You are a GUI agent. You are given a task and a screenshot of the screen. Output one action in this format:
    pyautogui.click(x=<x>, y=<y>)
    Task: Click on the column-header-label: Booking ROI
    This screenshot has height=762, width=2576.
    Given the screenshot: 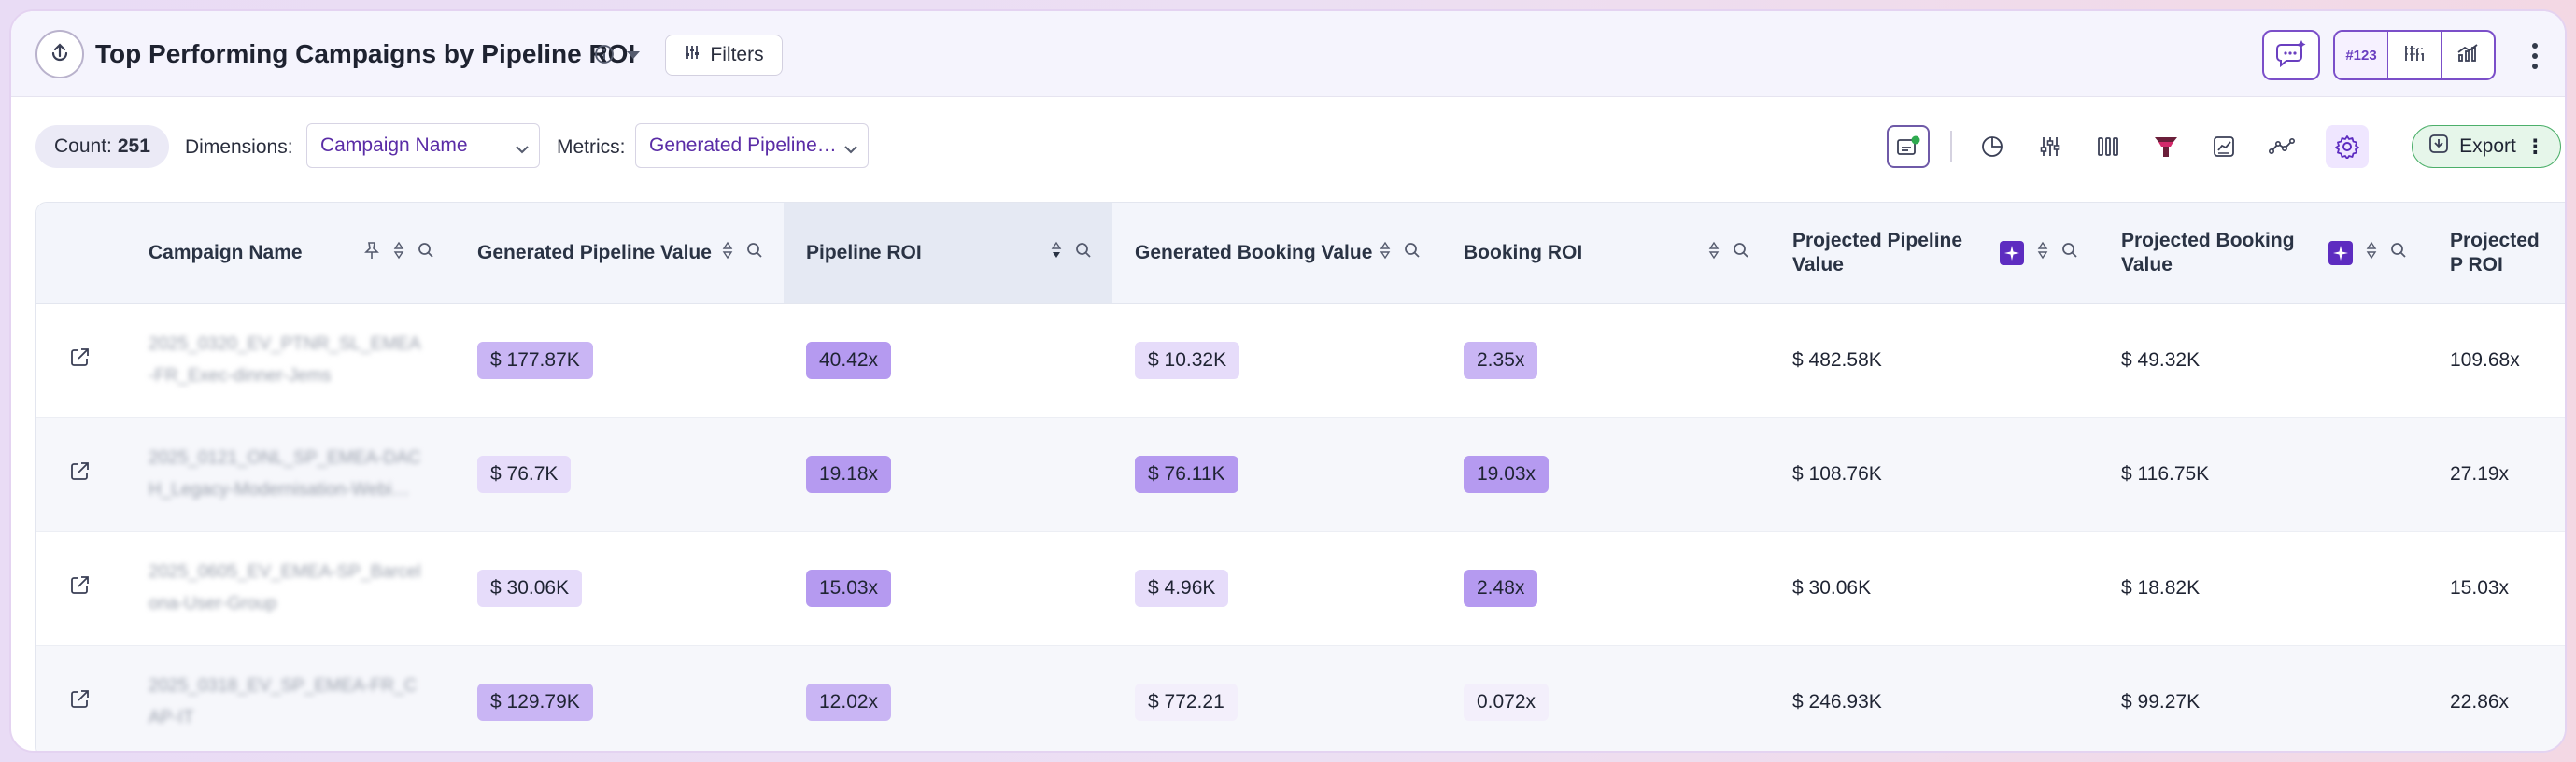 What is the action you would take?
    pyautogui.click(x=1523, y=252)
    